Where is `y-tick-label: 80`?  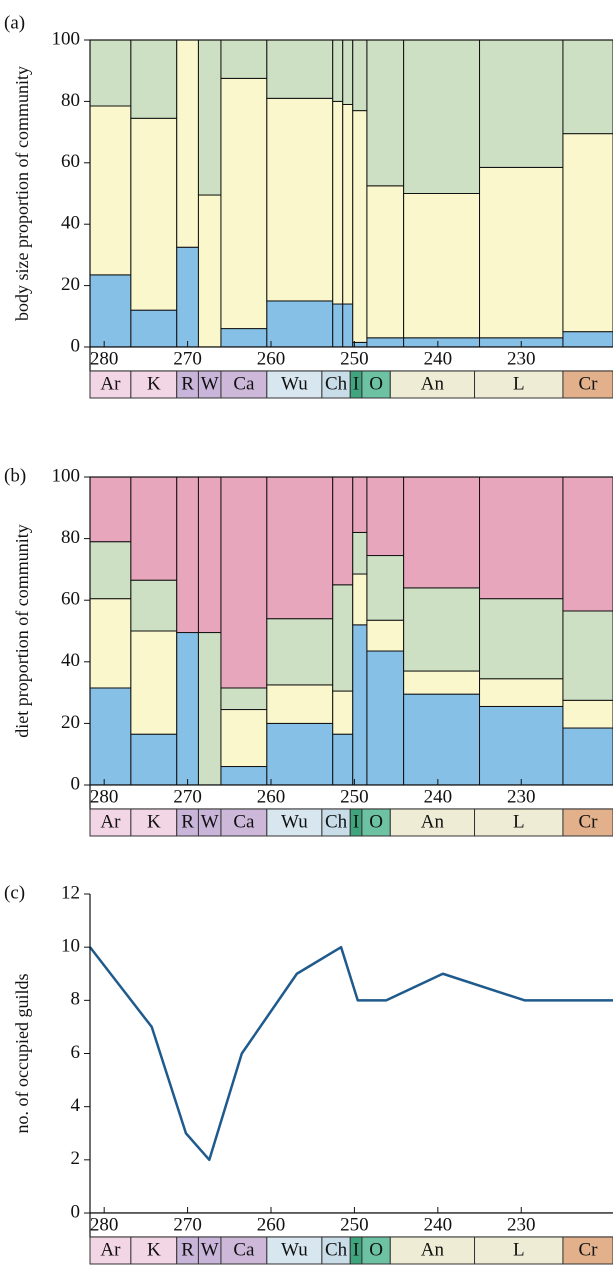 y-tick-label: 80 is located at coordinates (70, 537).